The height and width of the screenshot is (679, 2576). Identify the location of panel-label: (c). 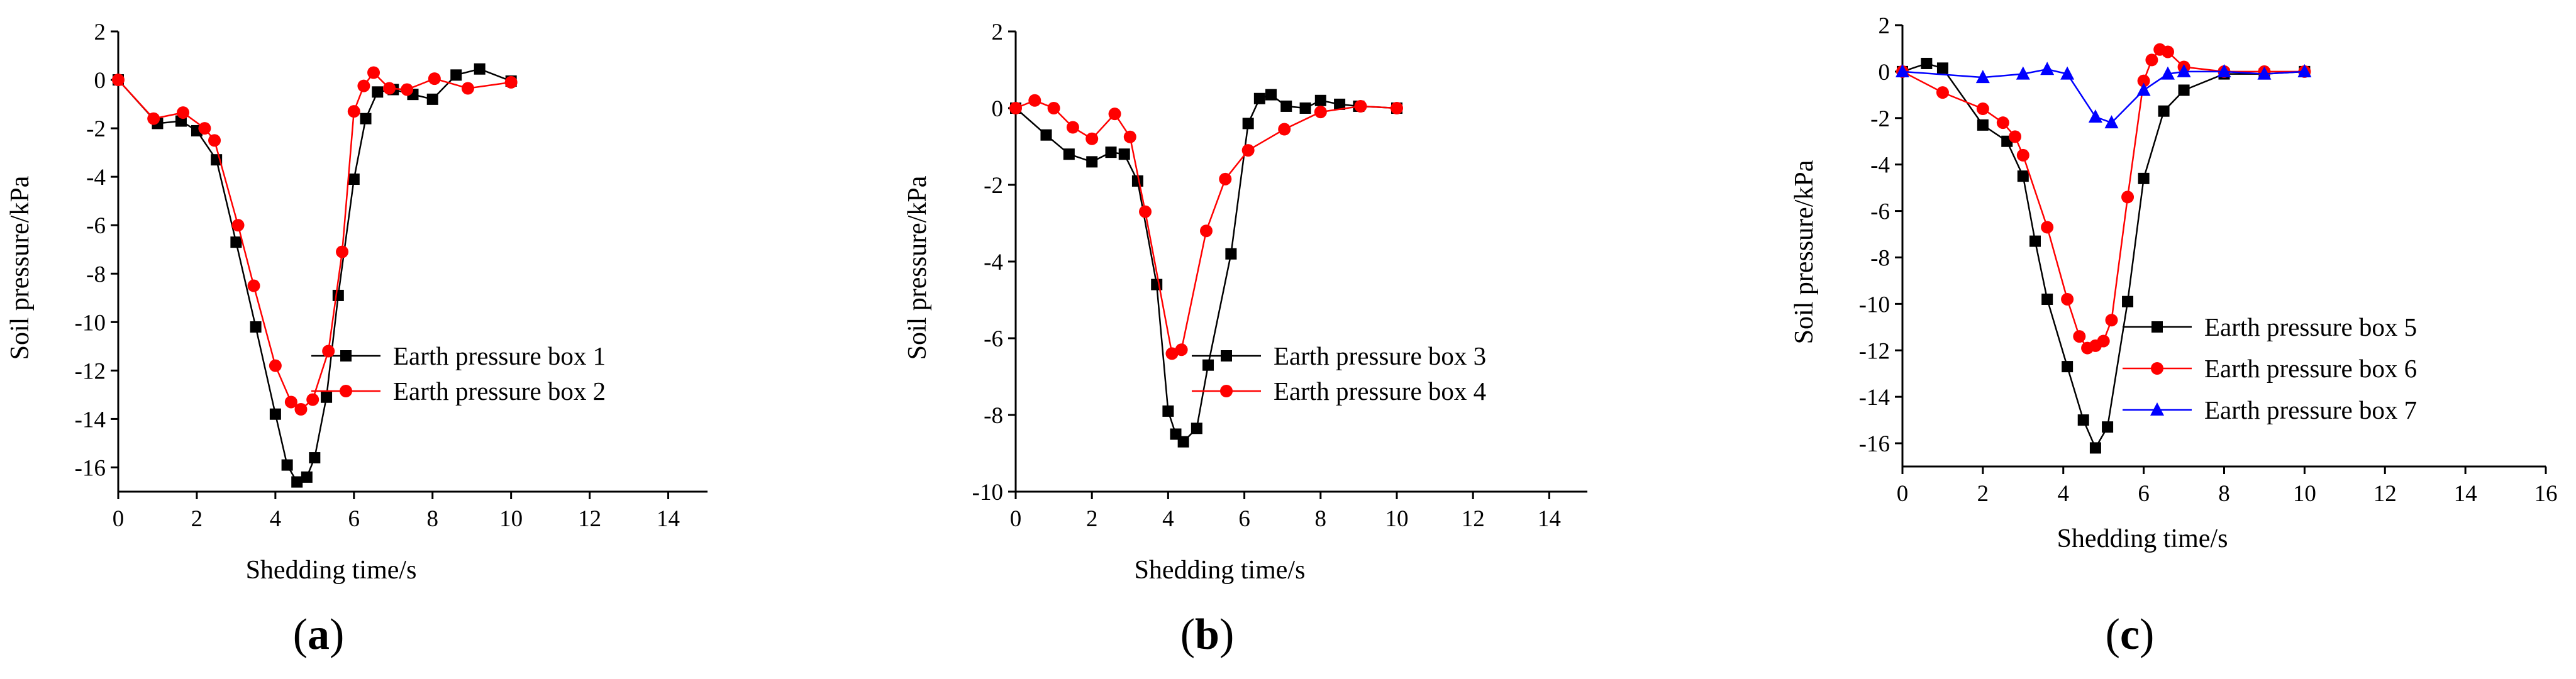
(2130, 634).